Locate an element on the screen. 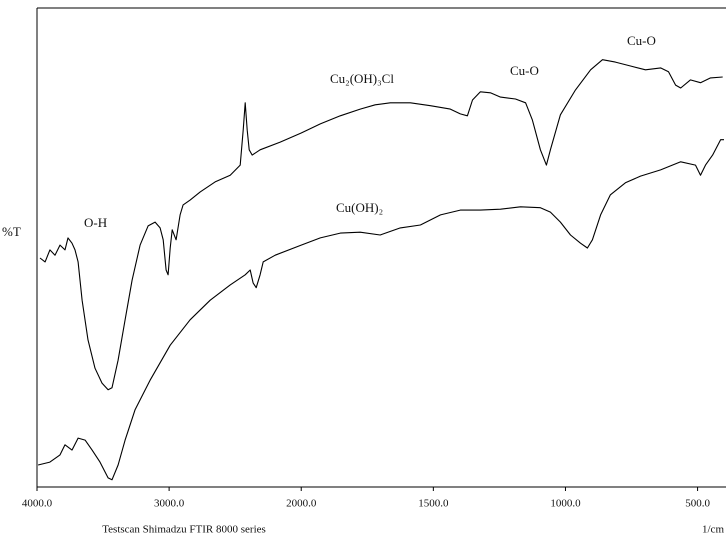  x-tick-label: 4000.0 is located at coordinates (37, 504).